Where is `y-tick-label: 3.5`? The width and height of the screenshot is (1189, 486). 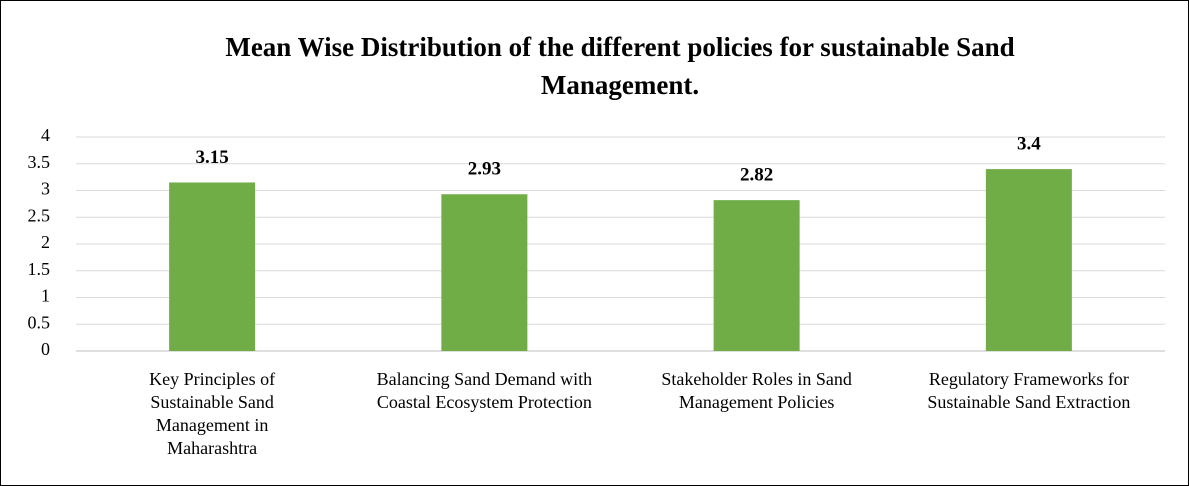 y-tick-label: 3.5 is located at coordinates (39, 162).